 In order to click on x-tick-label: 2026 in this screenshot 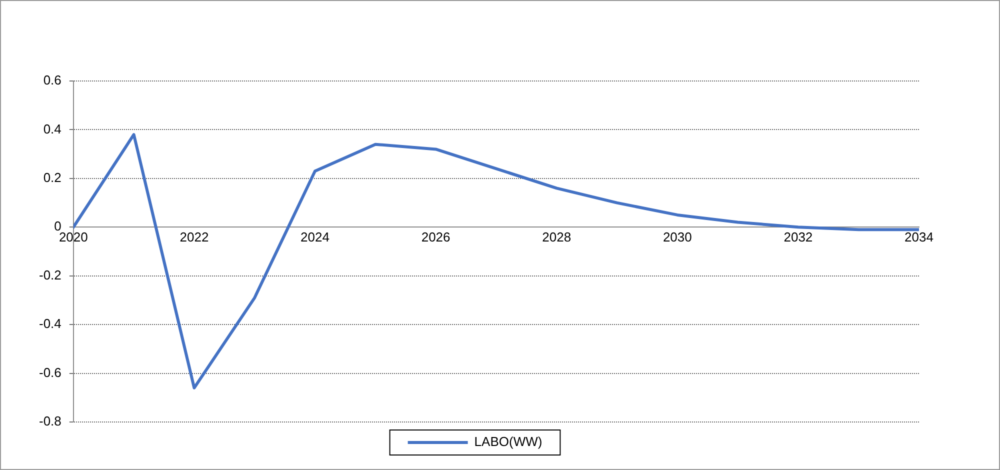, I will do `click(435, 237)`.